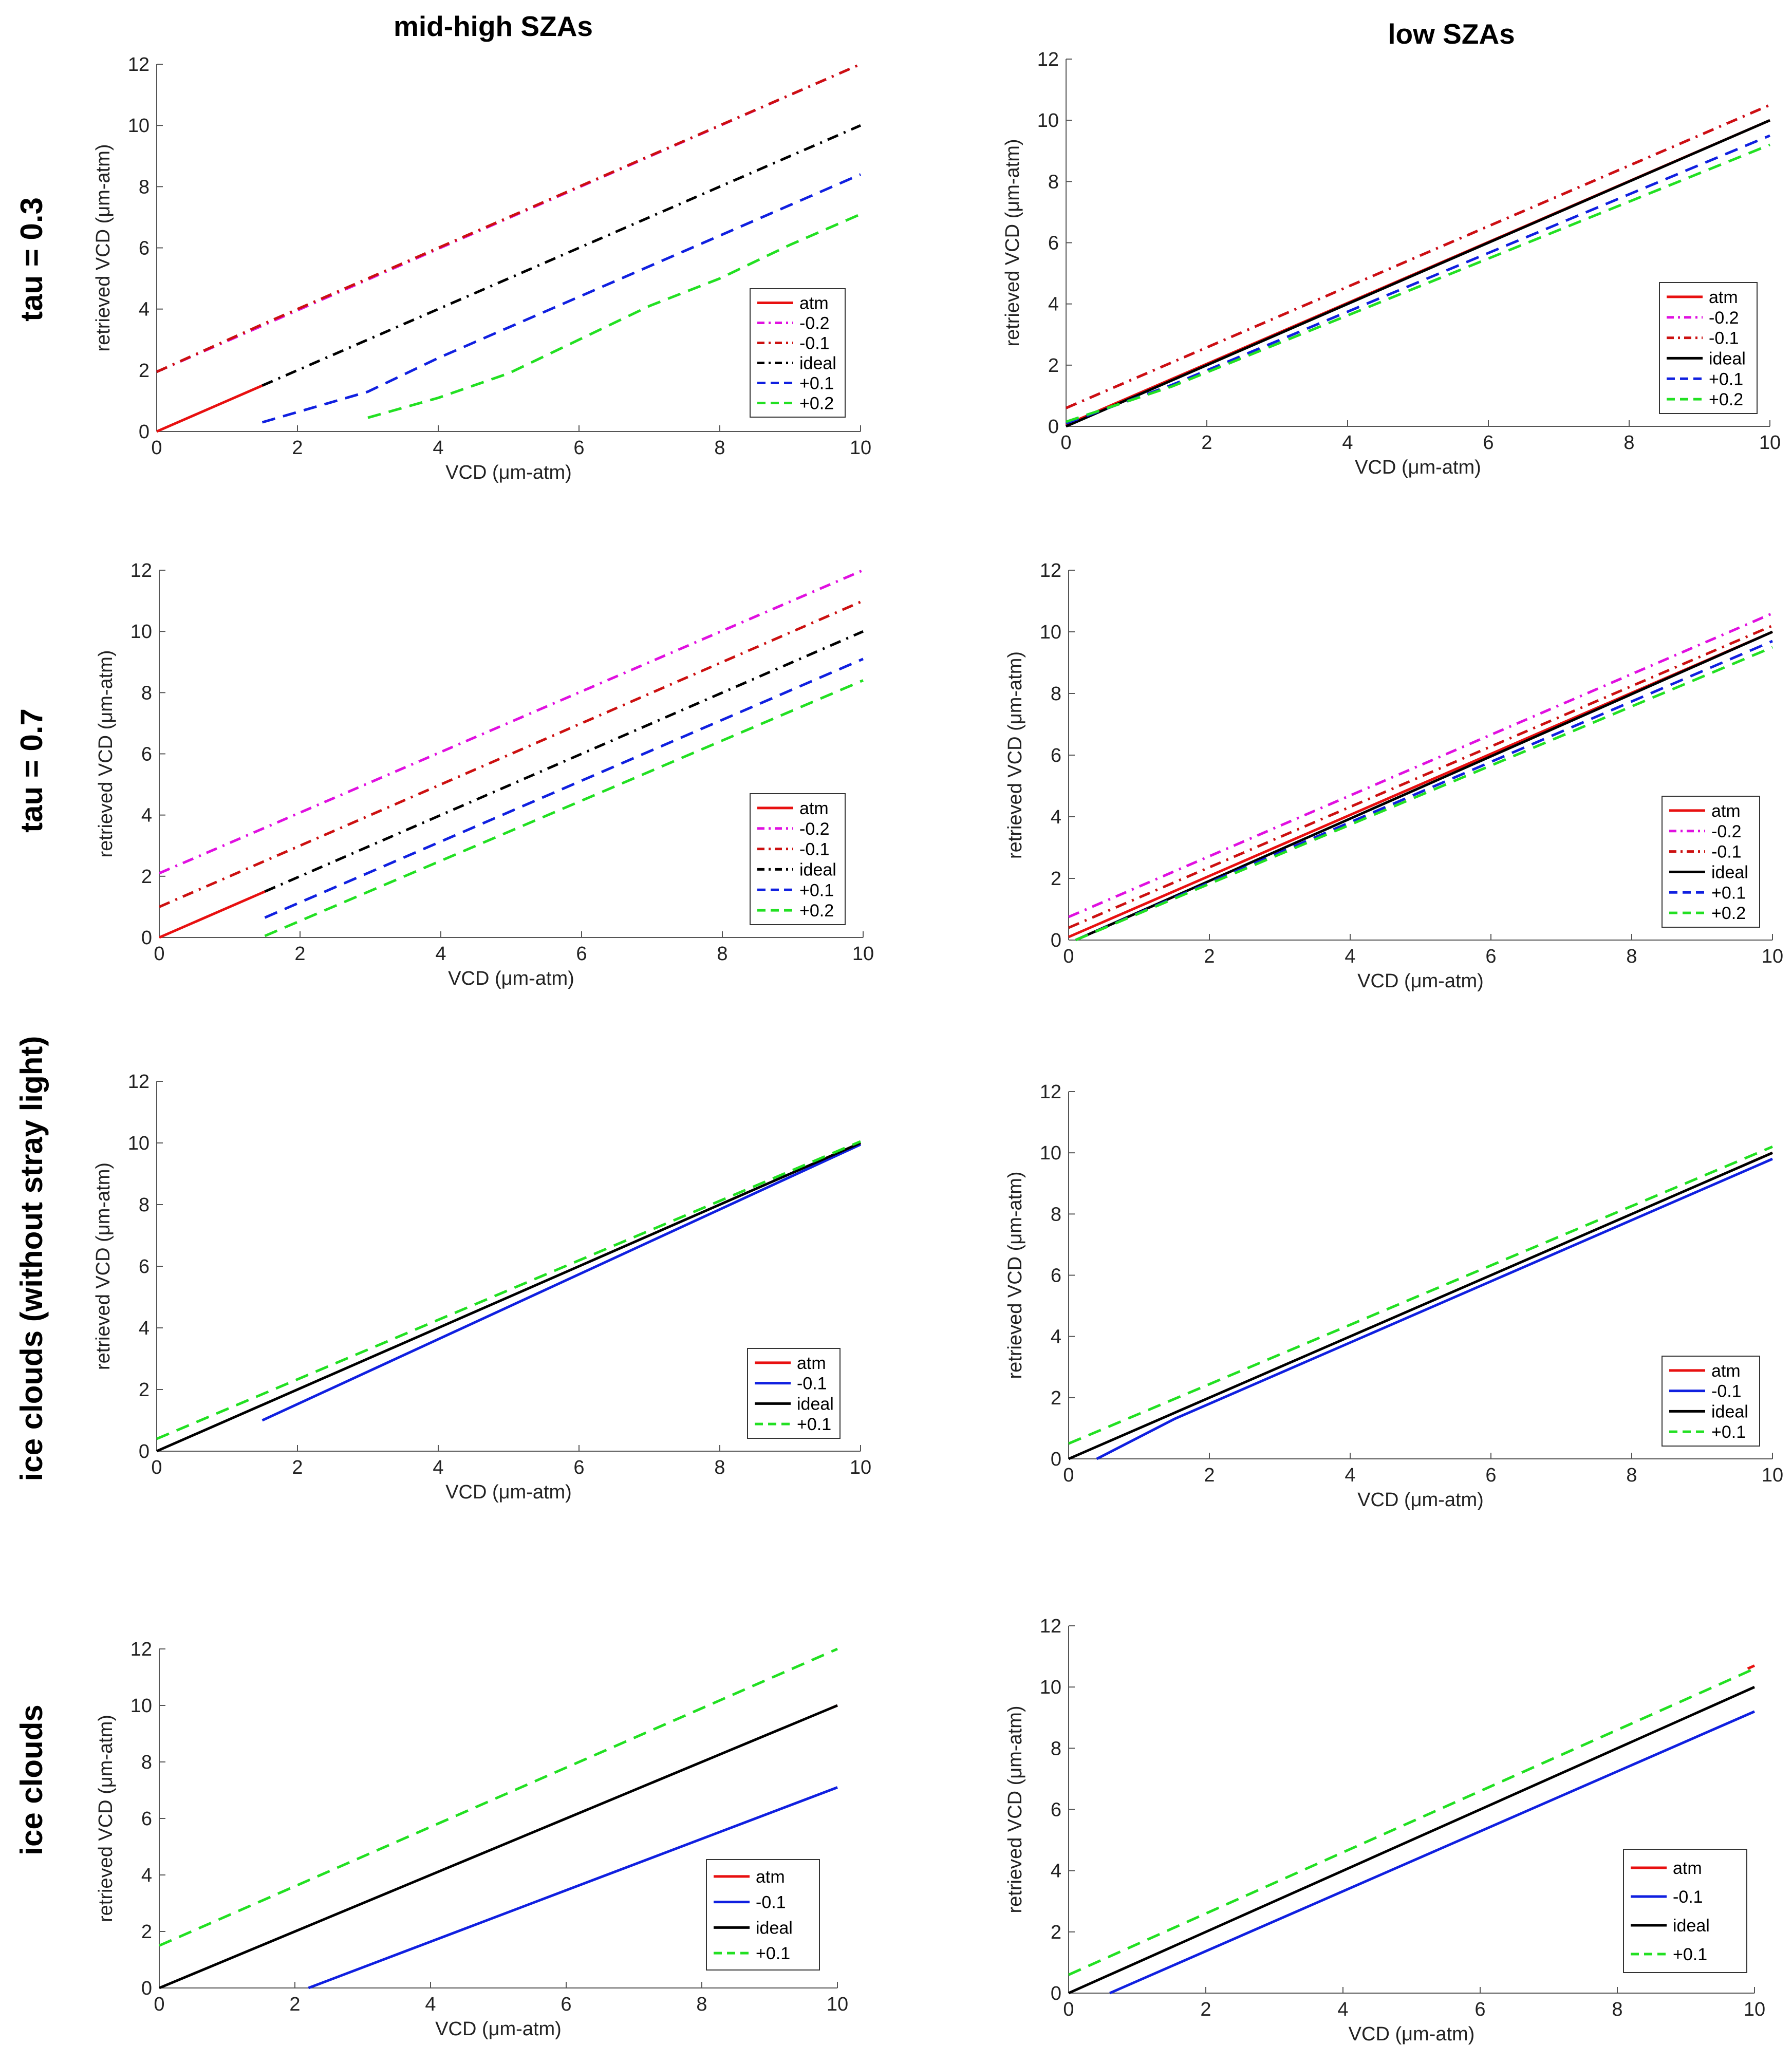 The image size is (1792, 2064). What do you see at coordinates (139, 126) in the screenshot?
I see `y-tick-label: 10` at bounding box center [139, 126].